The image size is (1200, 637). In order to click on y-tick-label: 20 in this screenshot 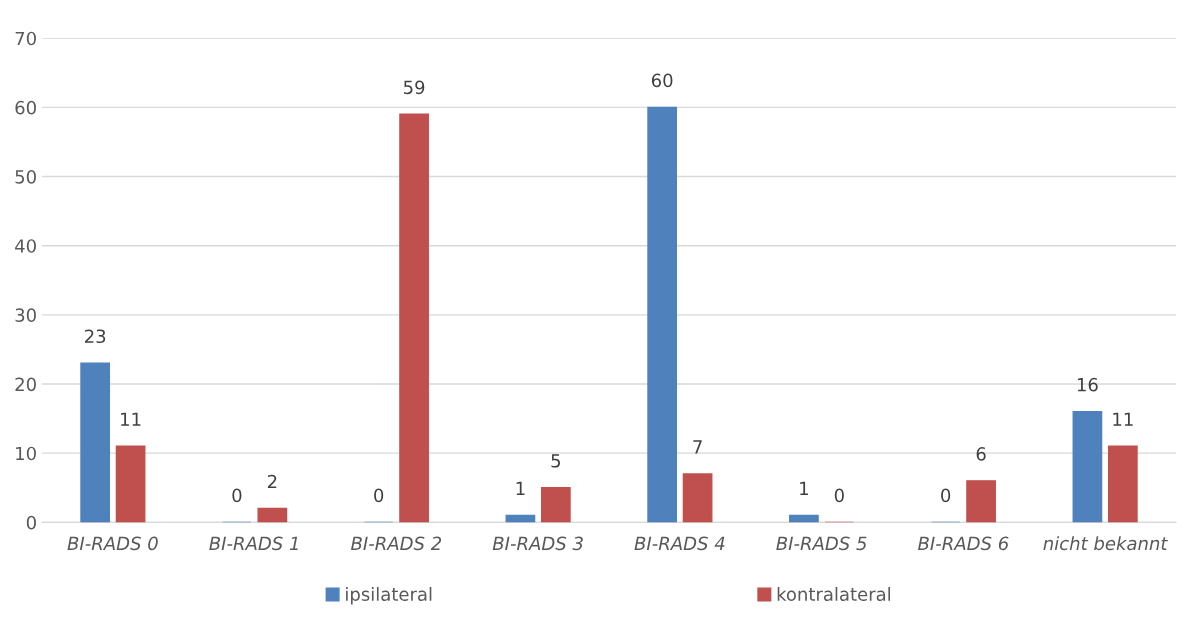, I will do `click(25, 384)`.